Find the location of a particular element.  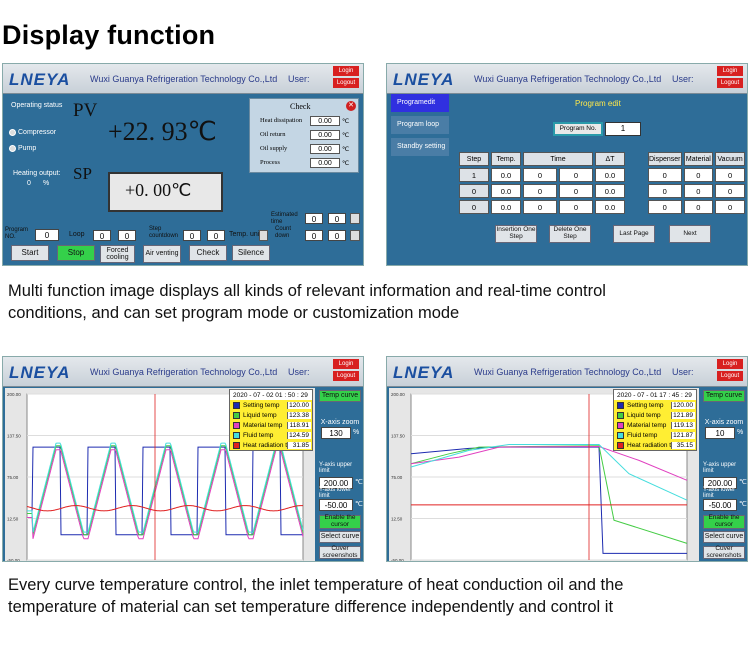

tab-standby-setting: Standby setting is located at coordinates (420, 147).